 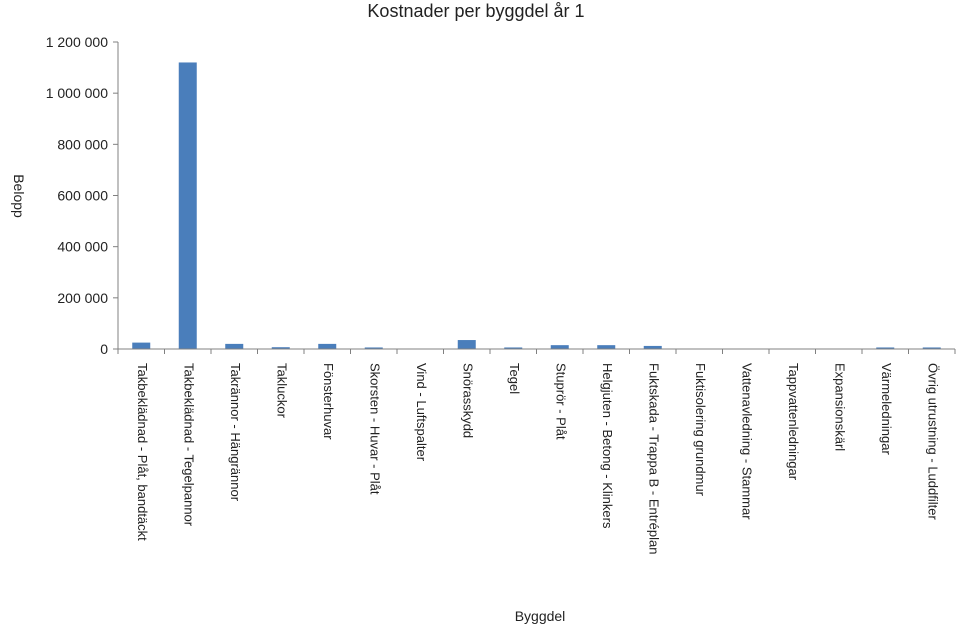 I want to click on y-tick-label: 400 000, so click(x=82, y=247).